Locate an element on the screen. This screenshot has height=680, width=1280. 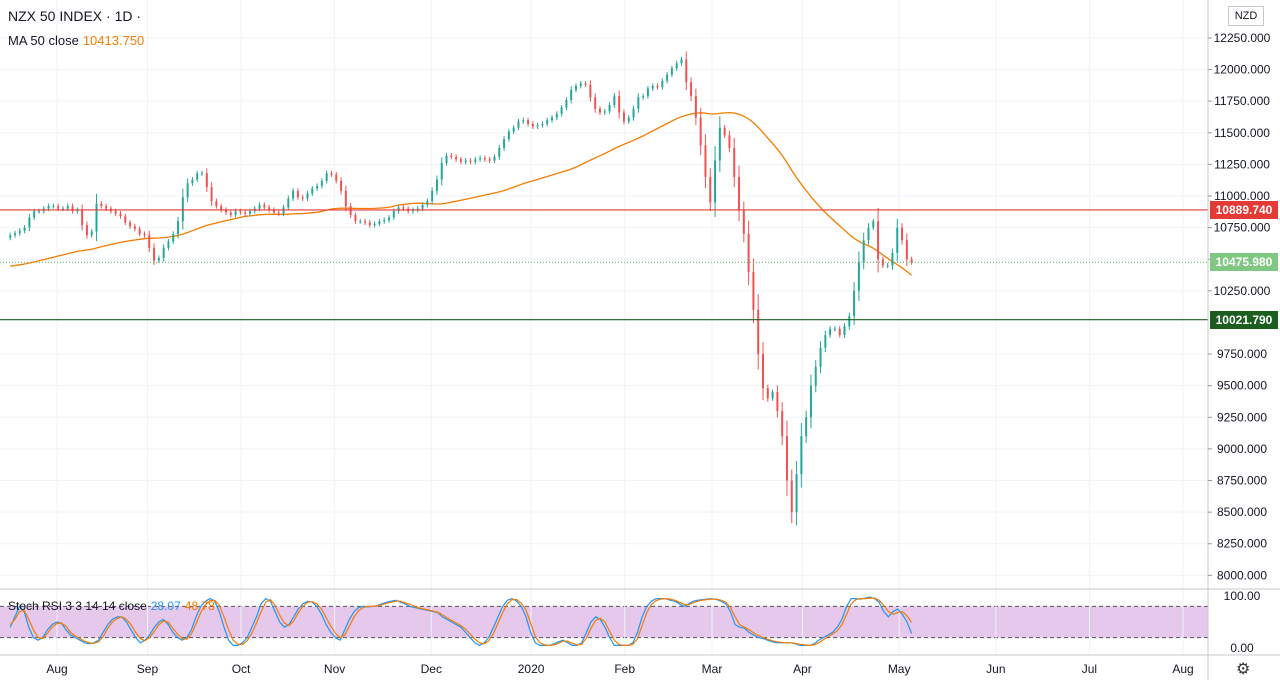
price-tick-label: 12250.000 is located at coordinates (1242, 38).